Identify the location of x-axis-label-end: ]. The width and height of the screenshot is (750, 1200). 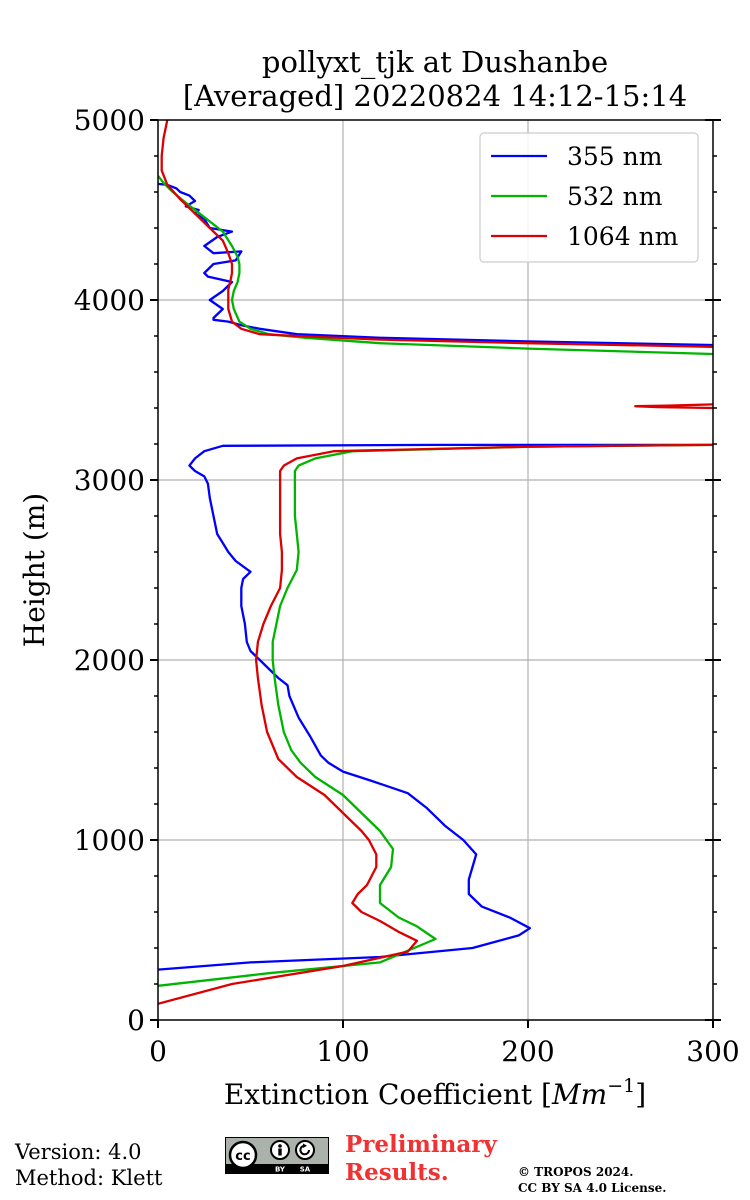
(640, 1094).